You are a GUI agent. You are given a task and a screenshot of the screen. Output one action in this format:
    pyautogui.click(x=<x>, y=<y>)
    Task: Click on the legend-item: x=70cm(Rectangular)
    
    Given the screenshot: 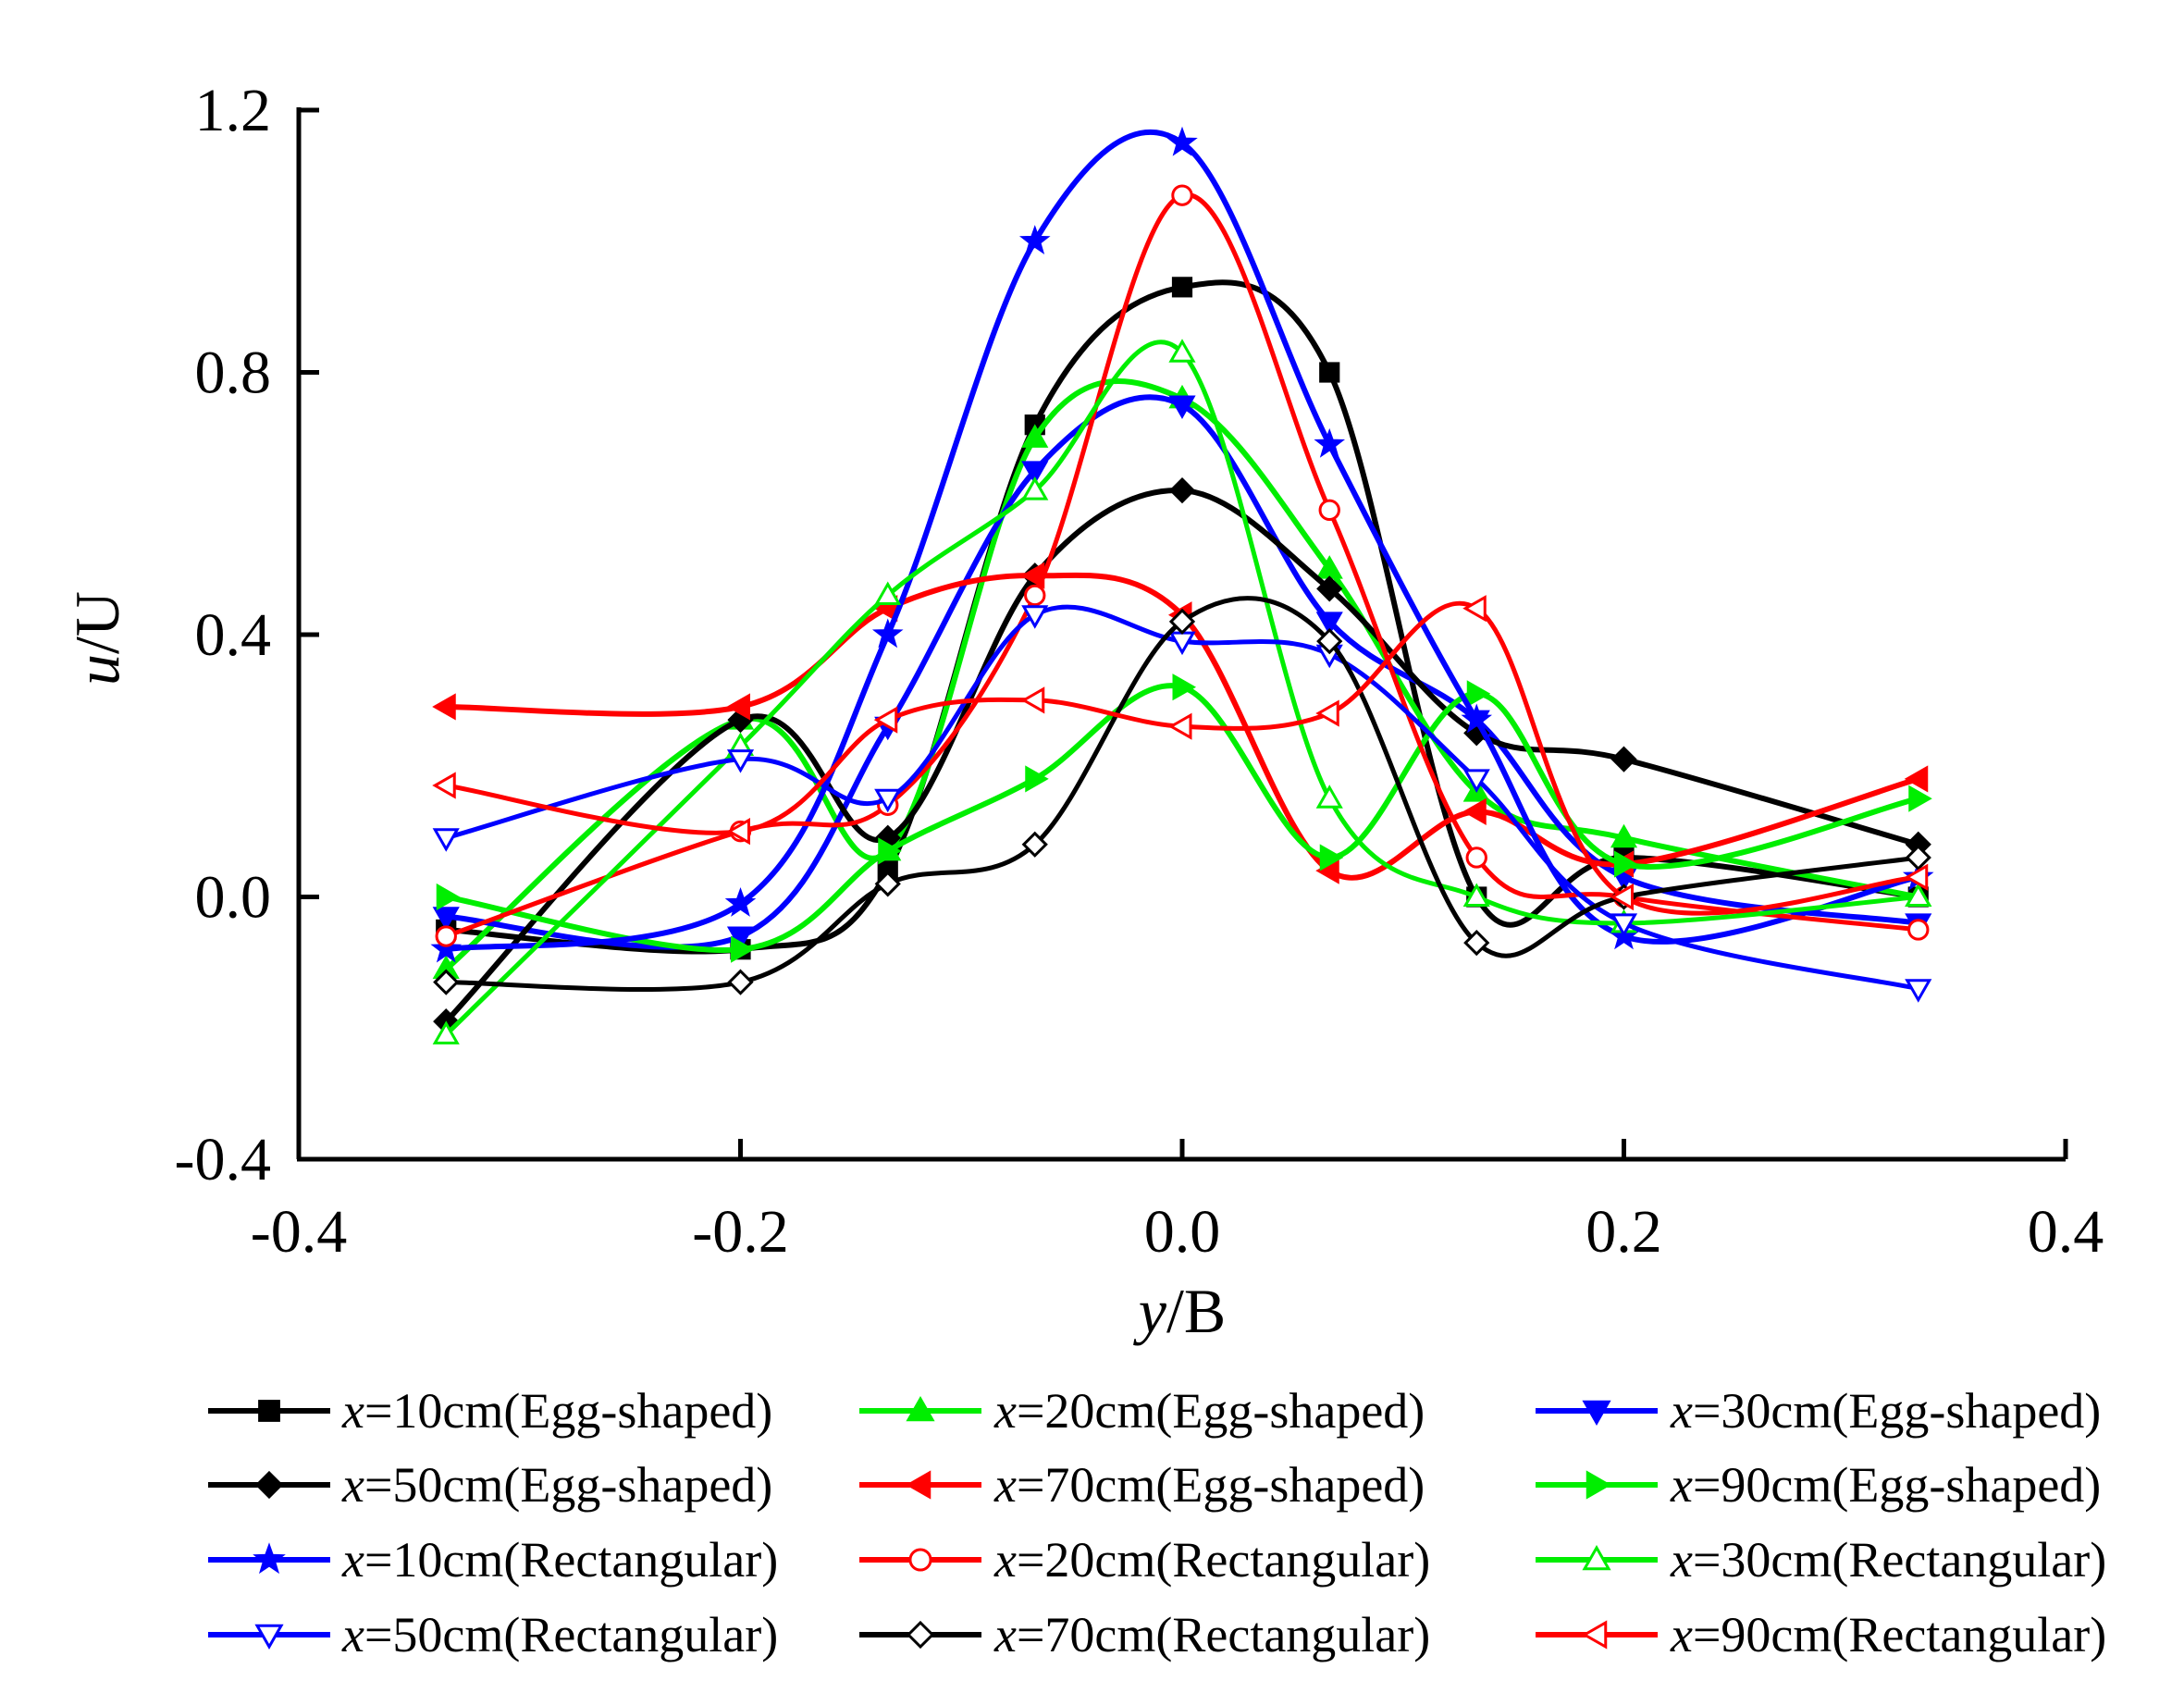 What is the action you would take?
    pyautogui.click(x=1144, y=1635)
    